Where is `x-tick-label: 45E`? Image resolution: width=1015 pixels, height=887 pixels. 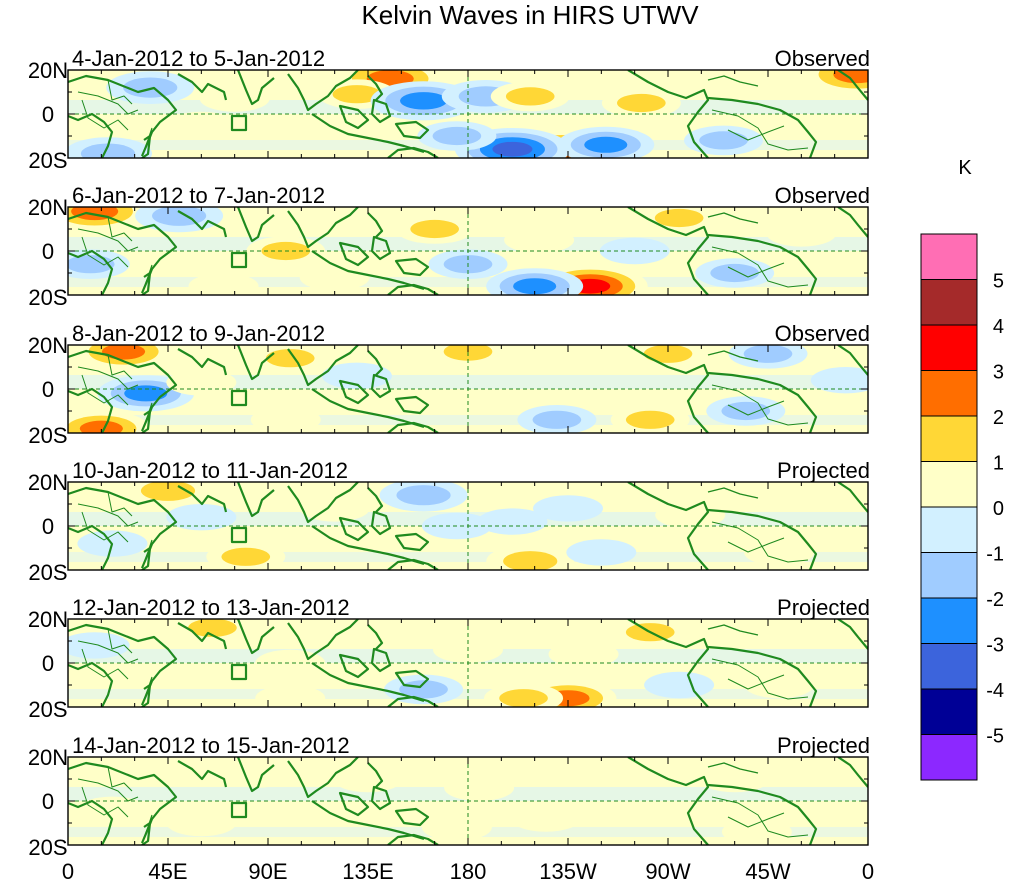
x-tick-label: 45E is located at coordinates (167, 871).